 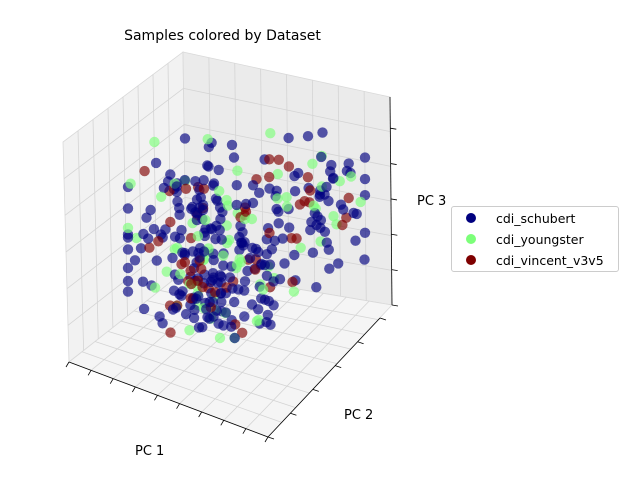 What do you see at coordinates (550, 260) in the screenshot?
I see `legend-label: cdi_vincent_v3v5` at bounding box center [550, 260].